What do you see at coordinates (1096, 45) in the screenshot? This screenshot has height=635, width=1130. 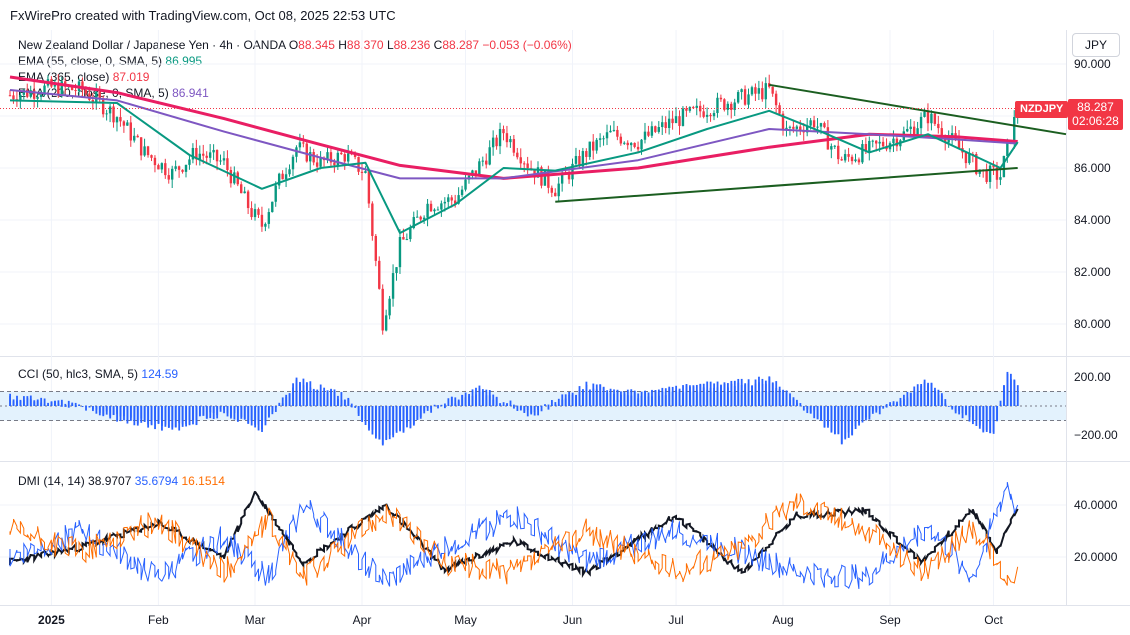 I see `currency-button: JPY` at bounding box center [1096, 45].